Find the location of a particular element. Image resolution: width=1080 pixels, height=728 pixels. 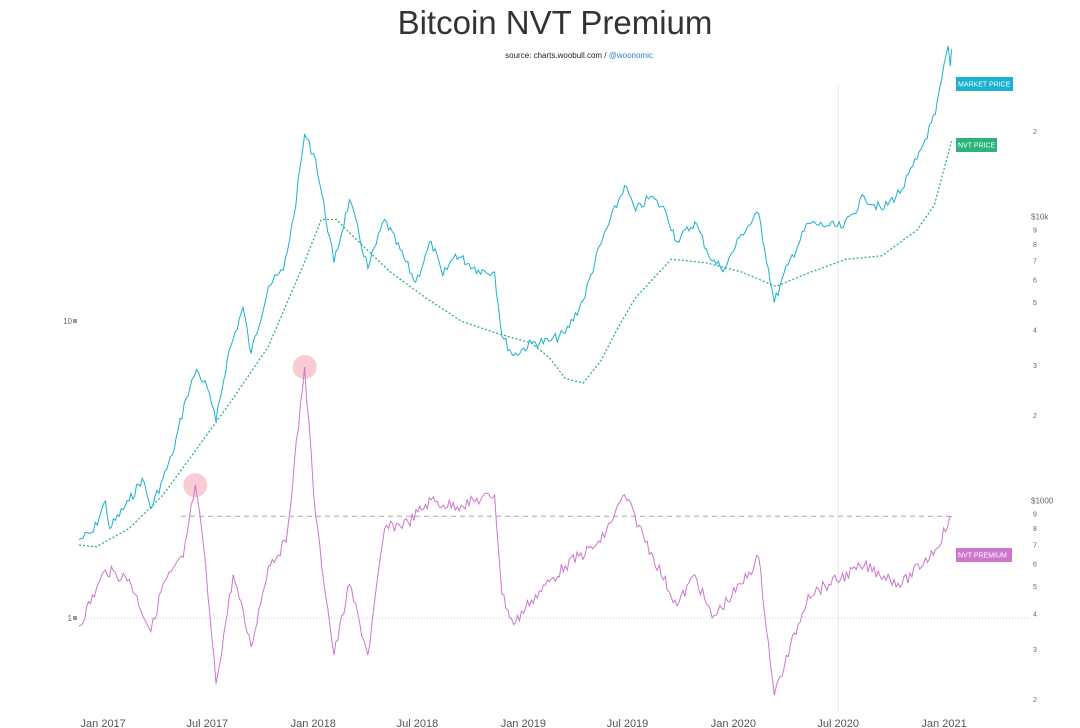

left-axis-tick-label: 10 is located at coordinates (67, 321).